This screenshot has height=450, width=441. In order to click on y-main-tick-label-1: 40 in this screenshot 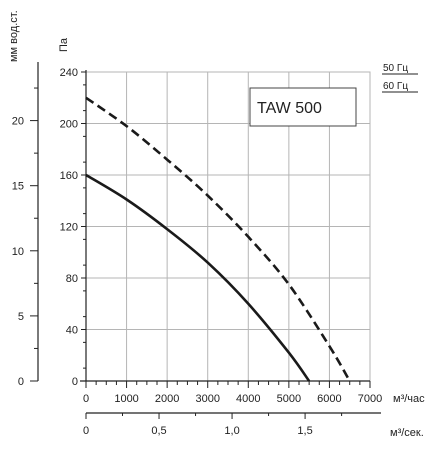, I will do `click(72, 331)`.